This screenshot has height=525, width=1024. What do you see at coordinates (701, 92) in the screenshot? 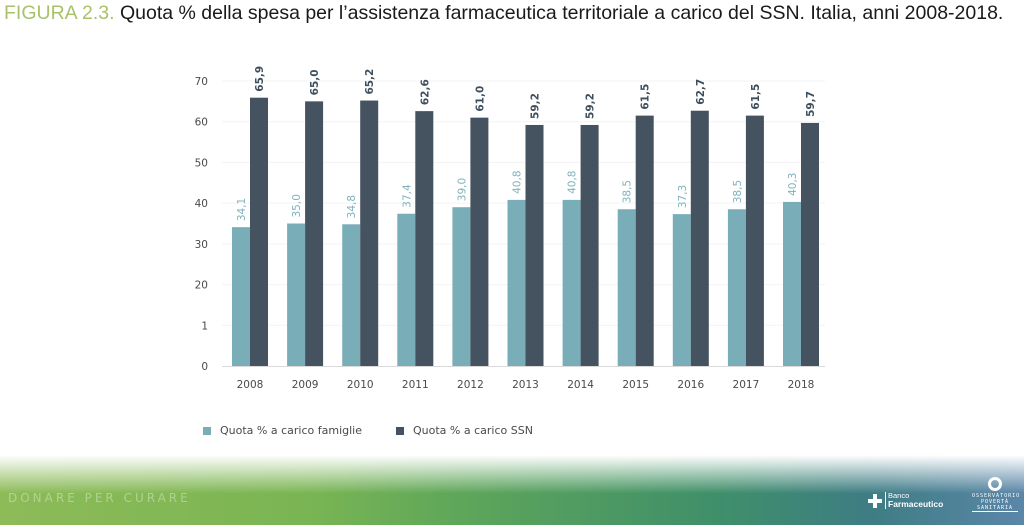
I see `data-label-ssn: 62,7` at bounding box center [701, 92].